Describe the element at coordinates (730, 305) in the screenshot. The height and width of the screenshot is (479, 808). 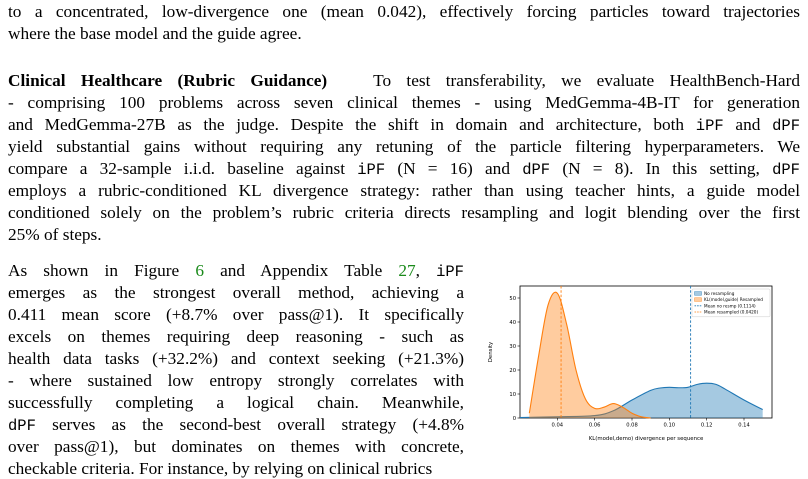
I see `legend-label: Mean no resmp (0.1114)` at that location.